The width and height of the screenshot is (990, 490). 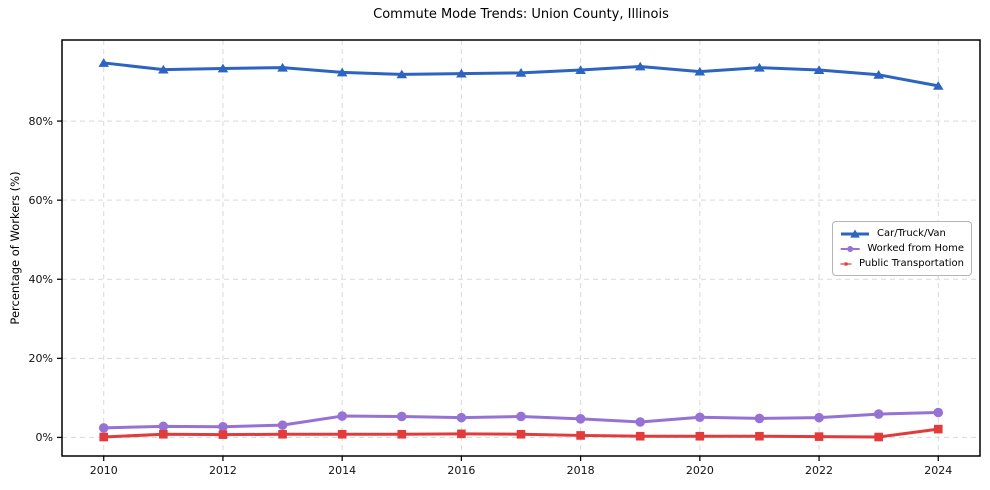 I want to click on x-tick-label: 2016, so click(x=461, y=470).